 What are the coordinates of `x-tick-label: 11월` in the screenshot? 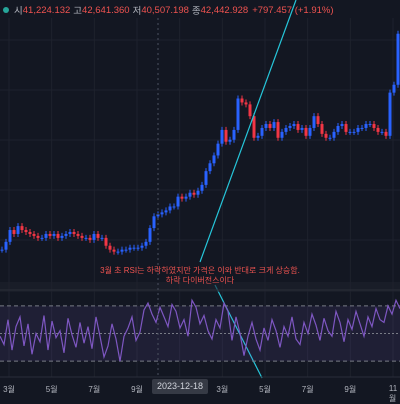 It's located at (393, 394).